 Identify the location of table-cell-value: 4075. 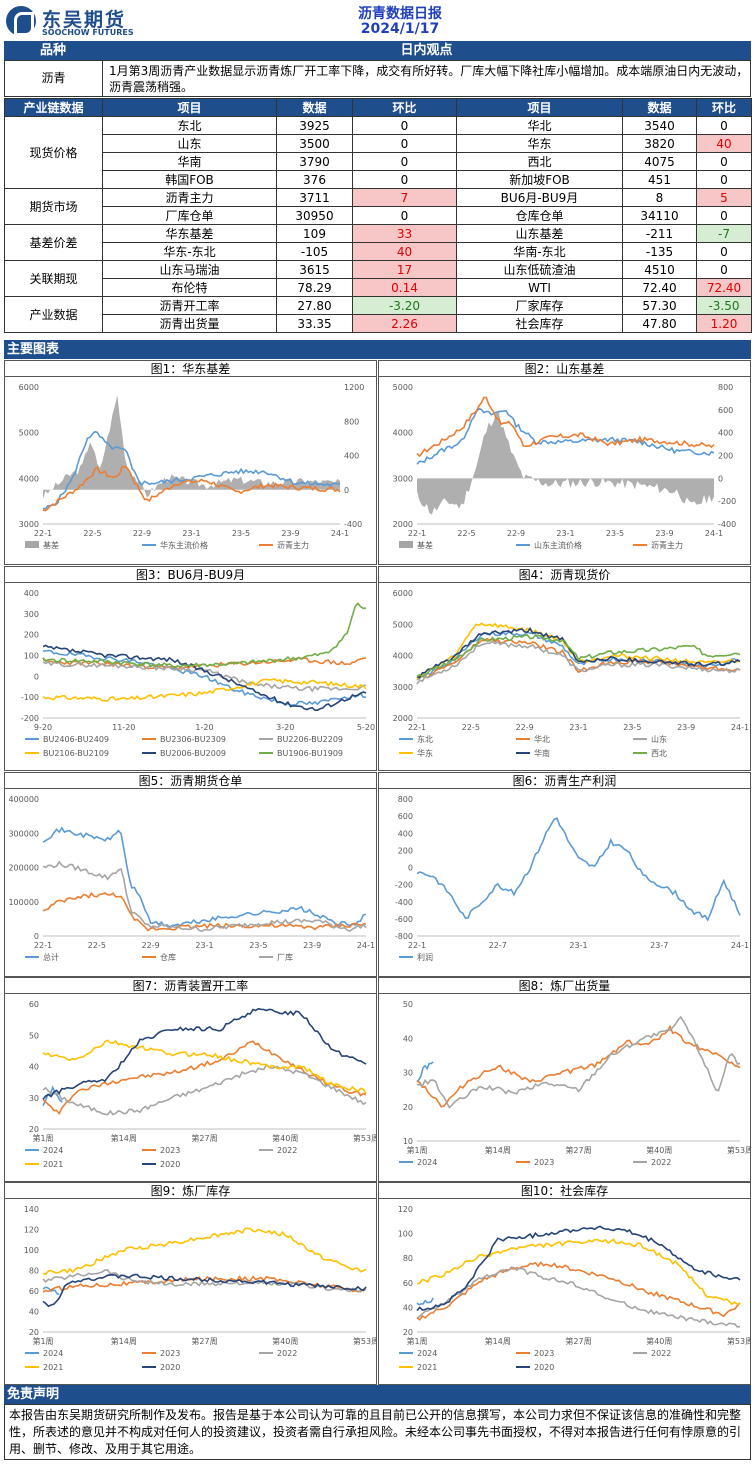
(659, 161).